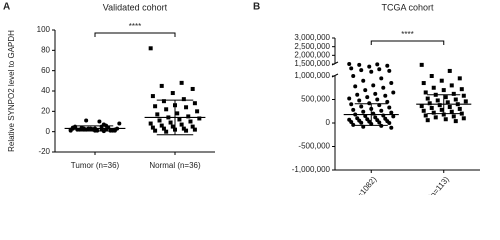  What do you see at coordinates (407, 7) in the screenshot?
I see `chart-title: TCGA cohort` at bounding box center [407, 7].